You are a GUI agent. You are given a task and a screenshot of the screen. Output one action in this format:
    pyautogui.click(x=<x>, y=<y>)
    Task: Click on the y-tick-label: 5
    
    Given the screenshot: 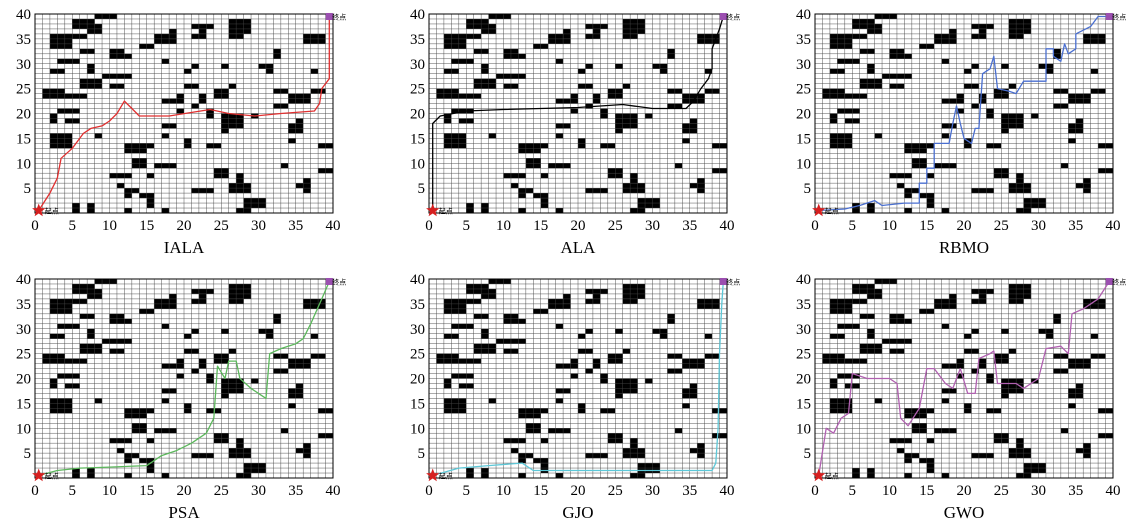 What is the action you would take?
    pyautogui.click(x=28, y=189)
    